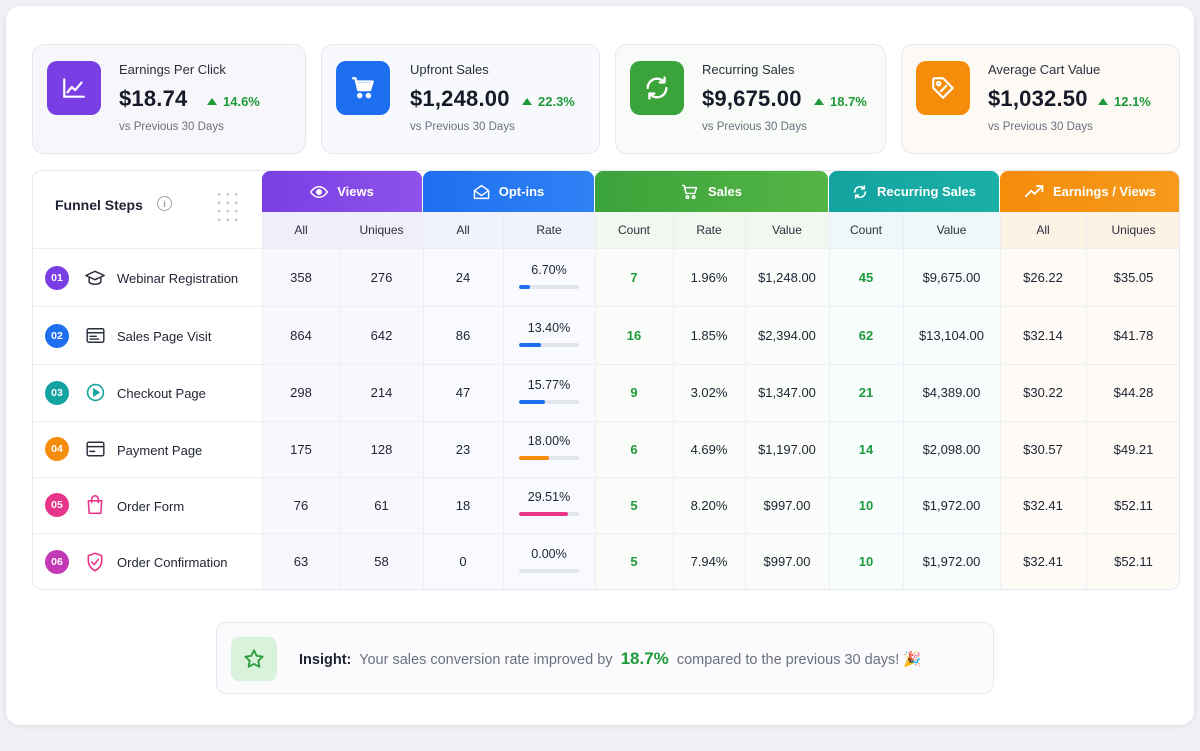 The width and height of the screenshot is (1200, 751). I want to click on step-number: 06, so click(57, 561).